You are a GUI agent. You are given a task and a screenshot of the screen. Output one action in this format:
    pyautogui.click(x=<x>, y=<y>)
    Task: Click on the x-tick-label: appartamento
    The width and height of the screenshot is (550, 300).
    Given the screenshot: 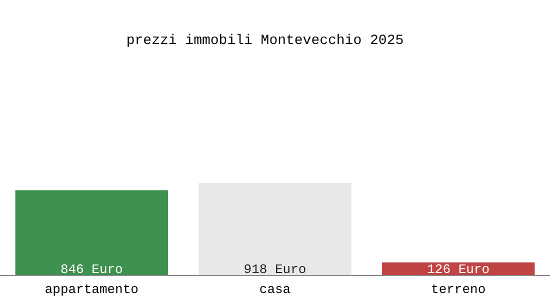 What is the action you would take?
    pyautogui.click(x=91, y=289)
    